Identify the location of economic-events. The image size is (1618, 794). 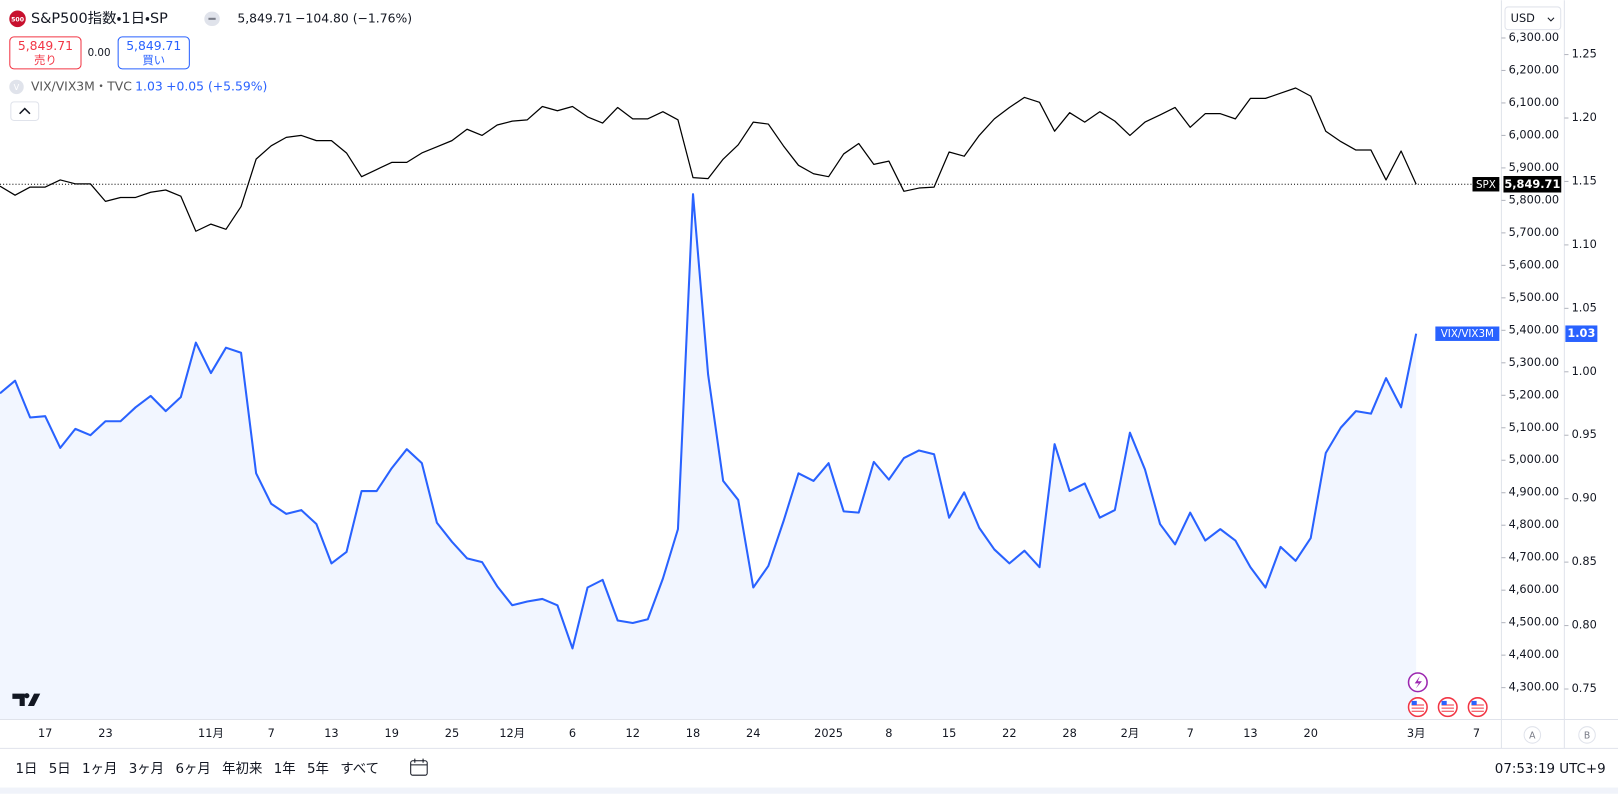
(1447, 707).